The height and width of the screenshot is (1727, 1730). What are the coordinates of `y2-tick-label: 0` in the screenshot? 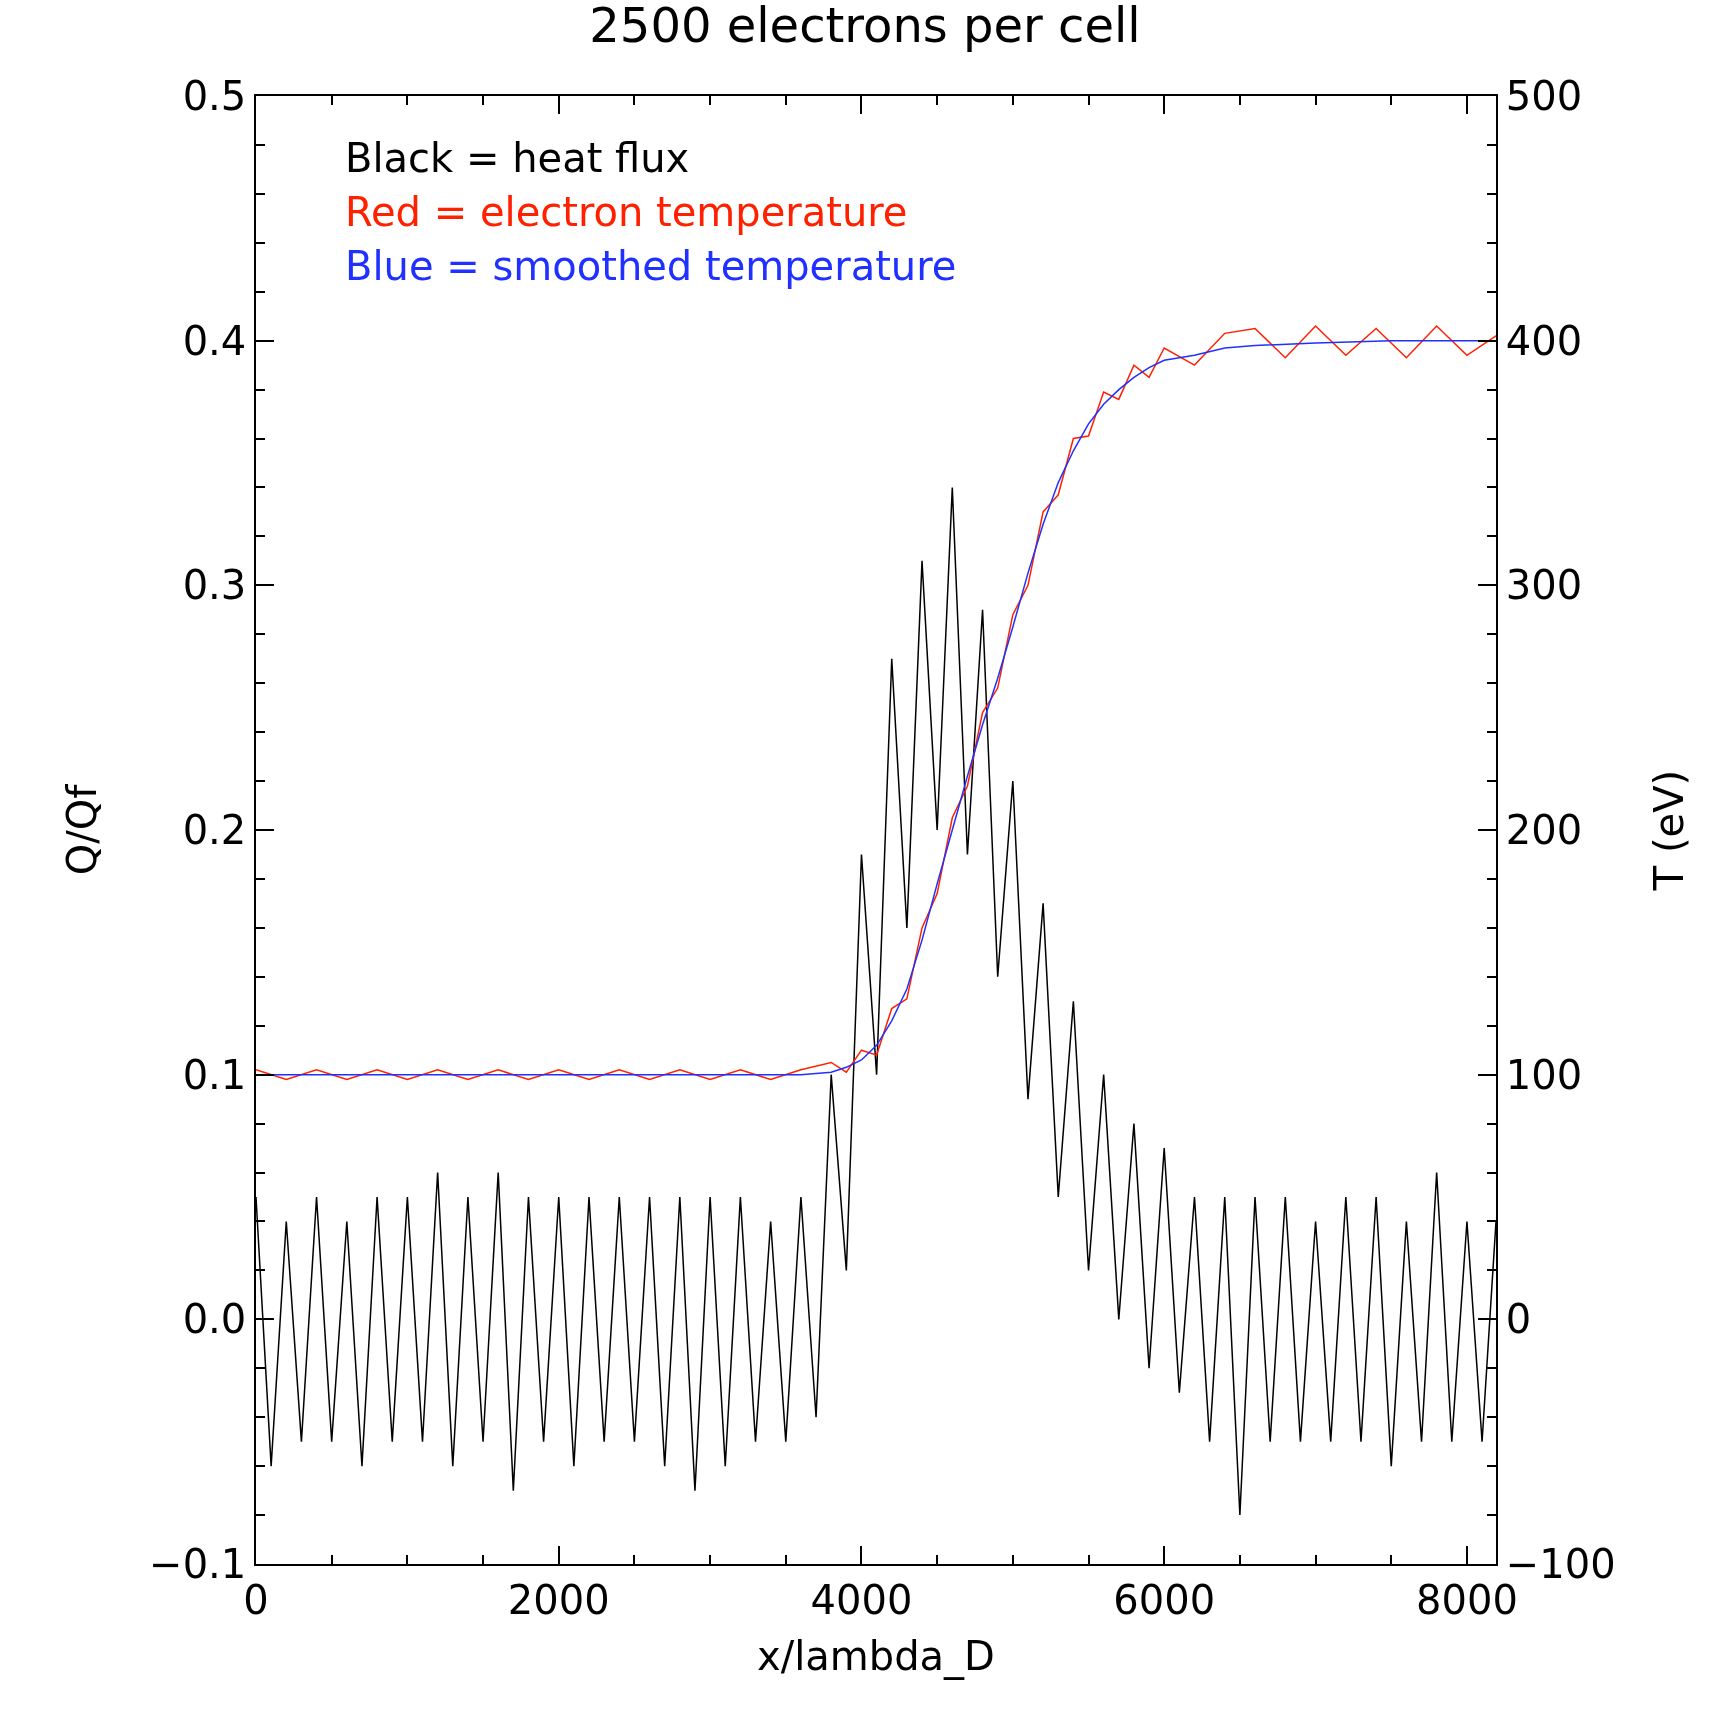 It's located at (1518, 1319).